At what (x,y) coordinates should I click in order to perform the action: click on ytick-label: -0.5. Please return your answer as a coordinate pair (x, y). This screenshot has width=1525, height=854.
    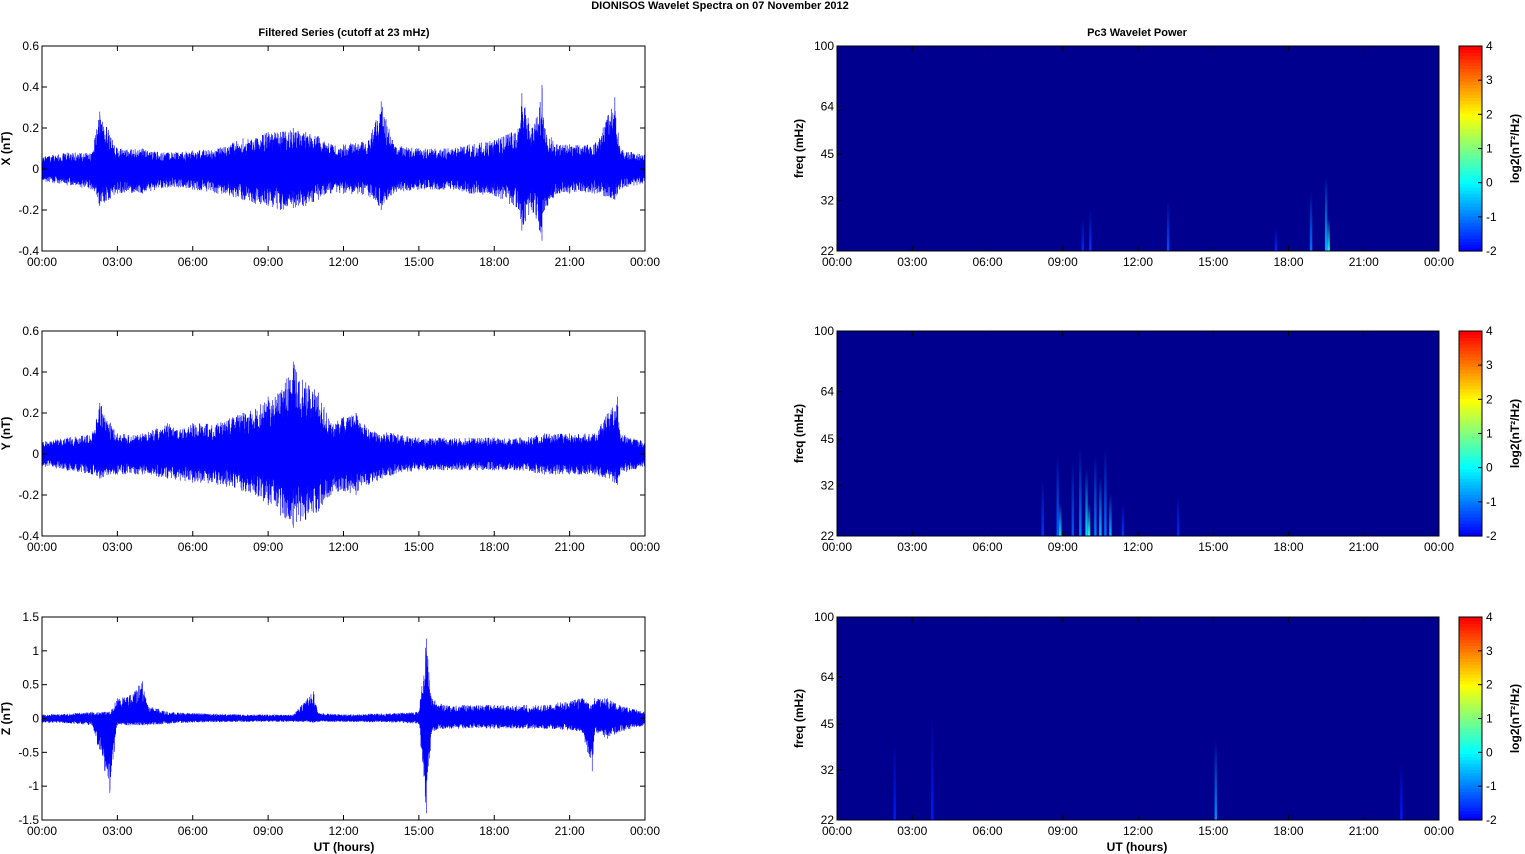
    Looking at the image, I should click on (28, 752).